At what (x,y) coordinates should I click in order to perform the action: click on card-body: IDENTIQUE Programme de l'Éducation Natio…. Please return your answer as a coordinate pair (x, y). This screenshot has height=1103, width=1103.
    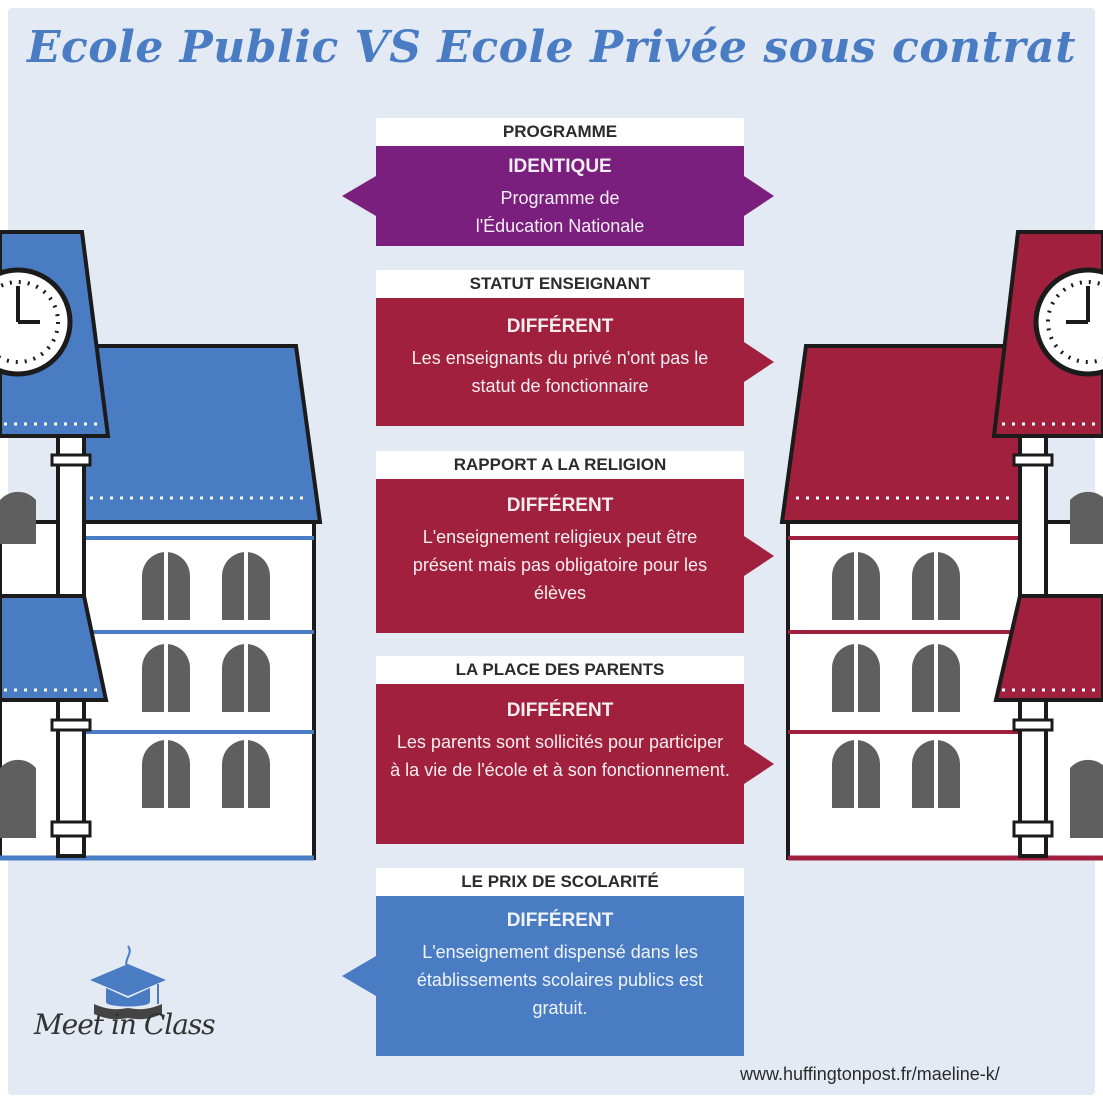
    Looking at the image, I should click on (558, 196).